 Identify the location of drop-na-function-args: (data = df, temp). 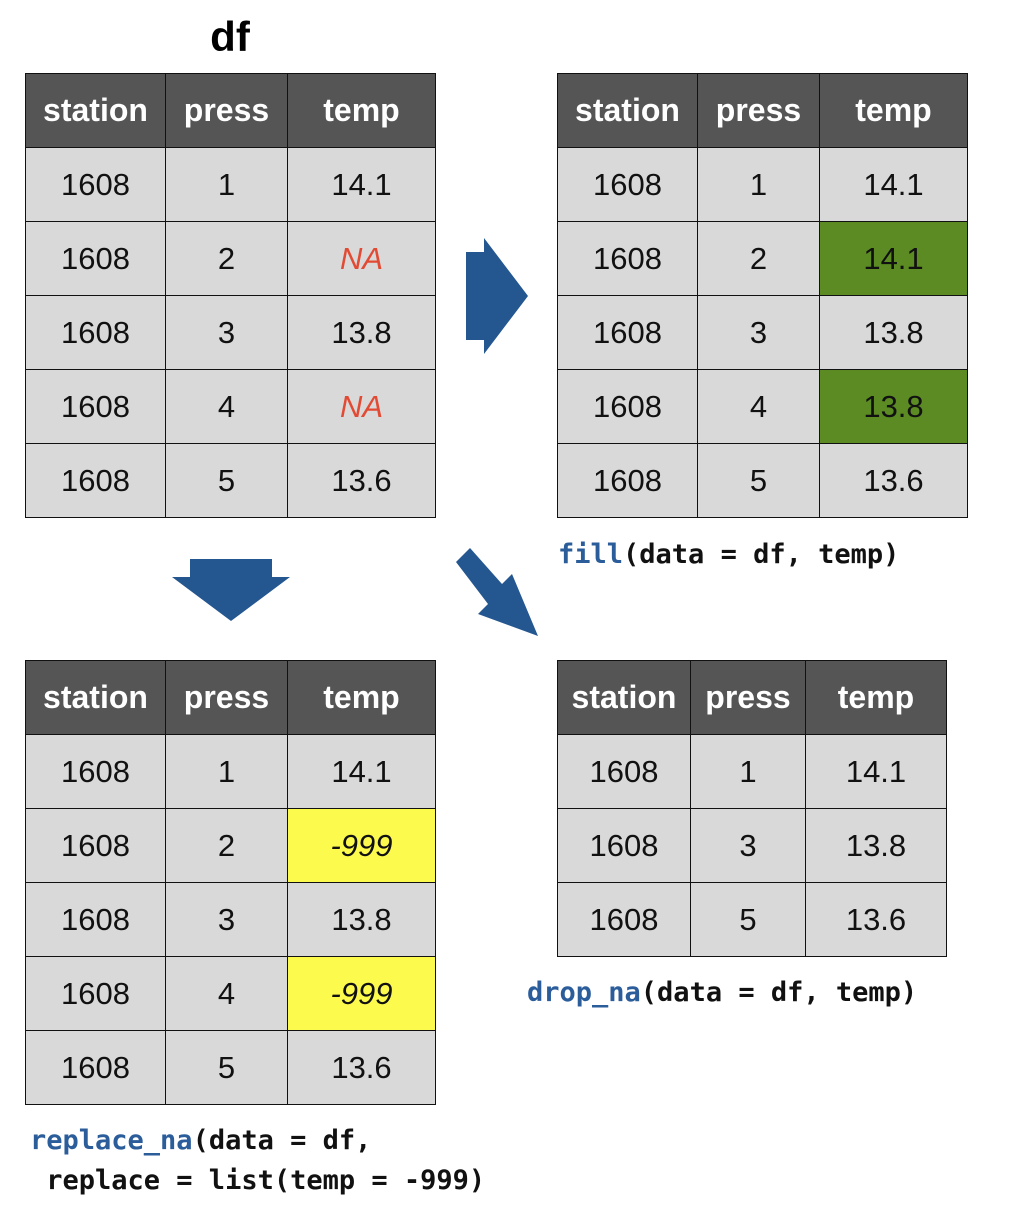
(779, 992).